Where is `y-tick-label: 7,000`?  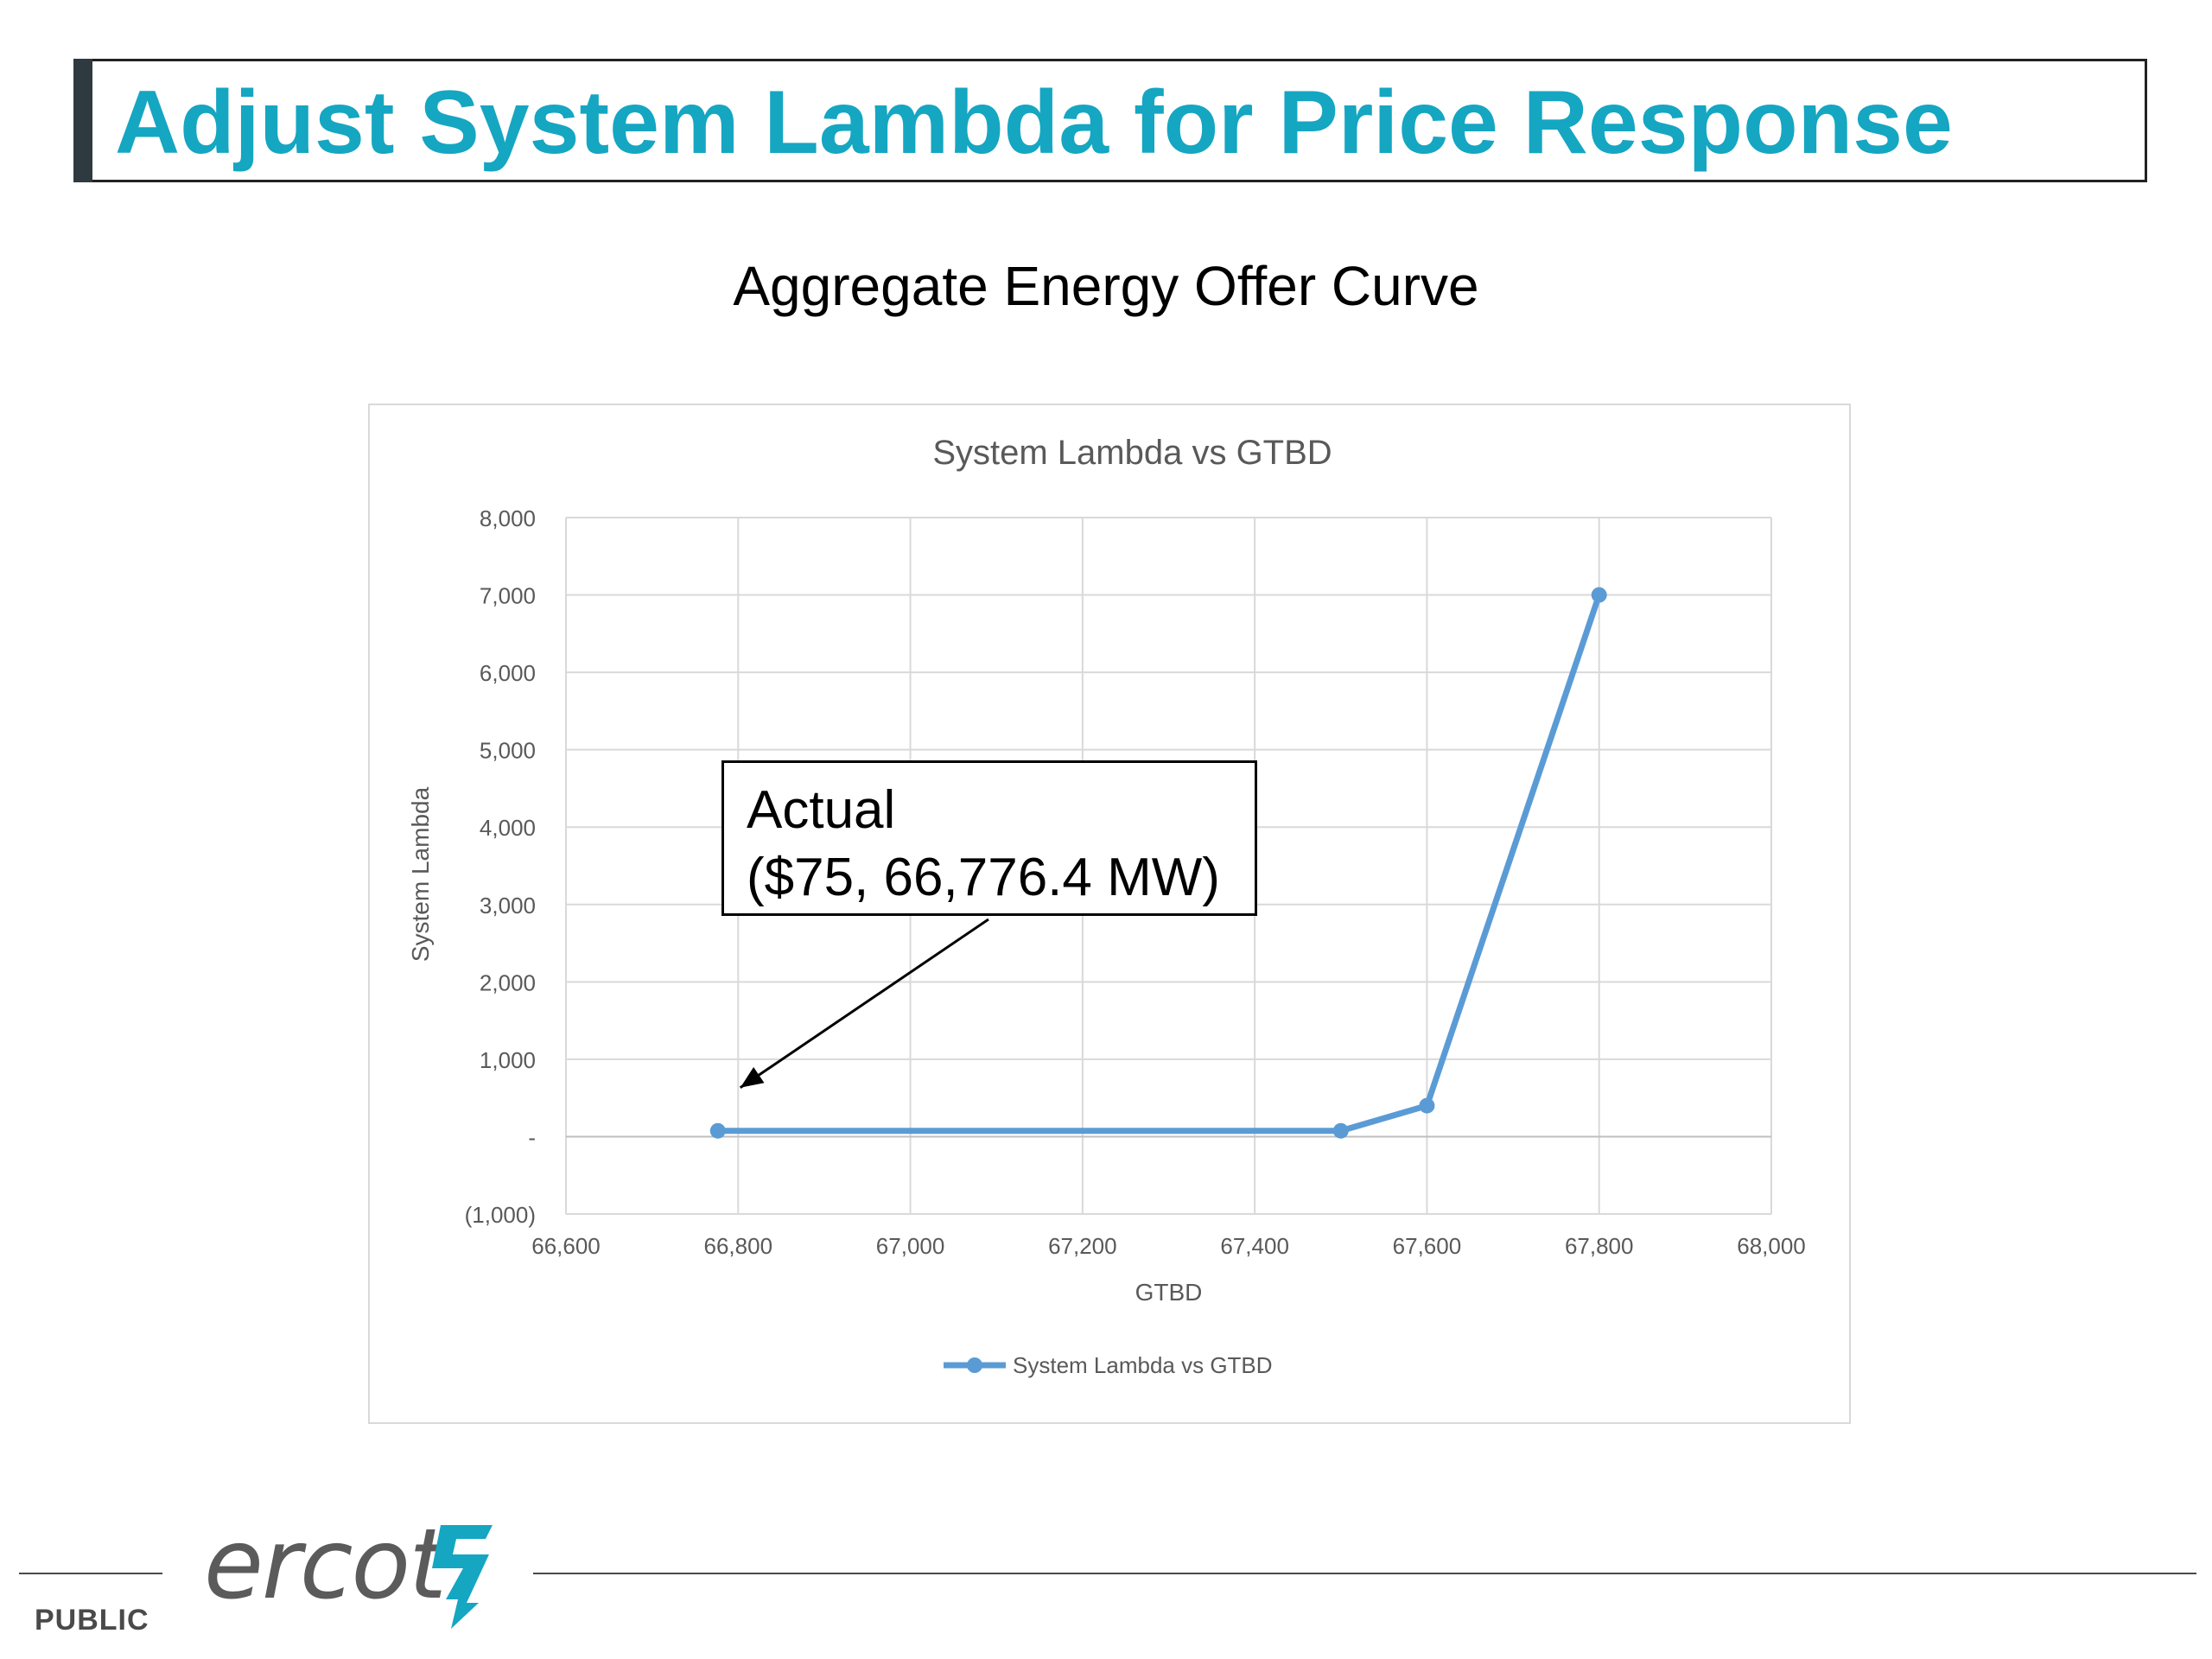 y-tick-label: 7,000 is located at coordinates (508, 596).